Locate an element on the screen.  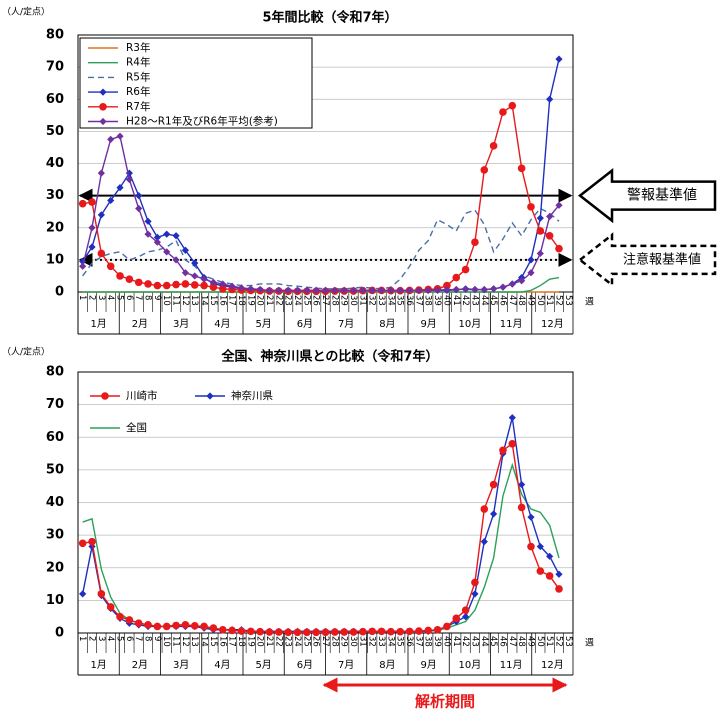
month-label: 7月 is located at coordinates (346, 665).